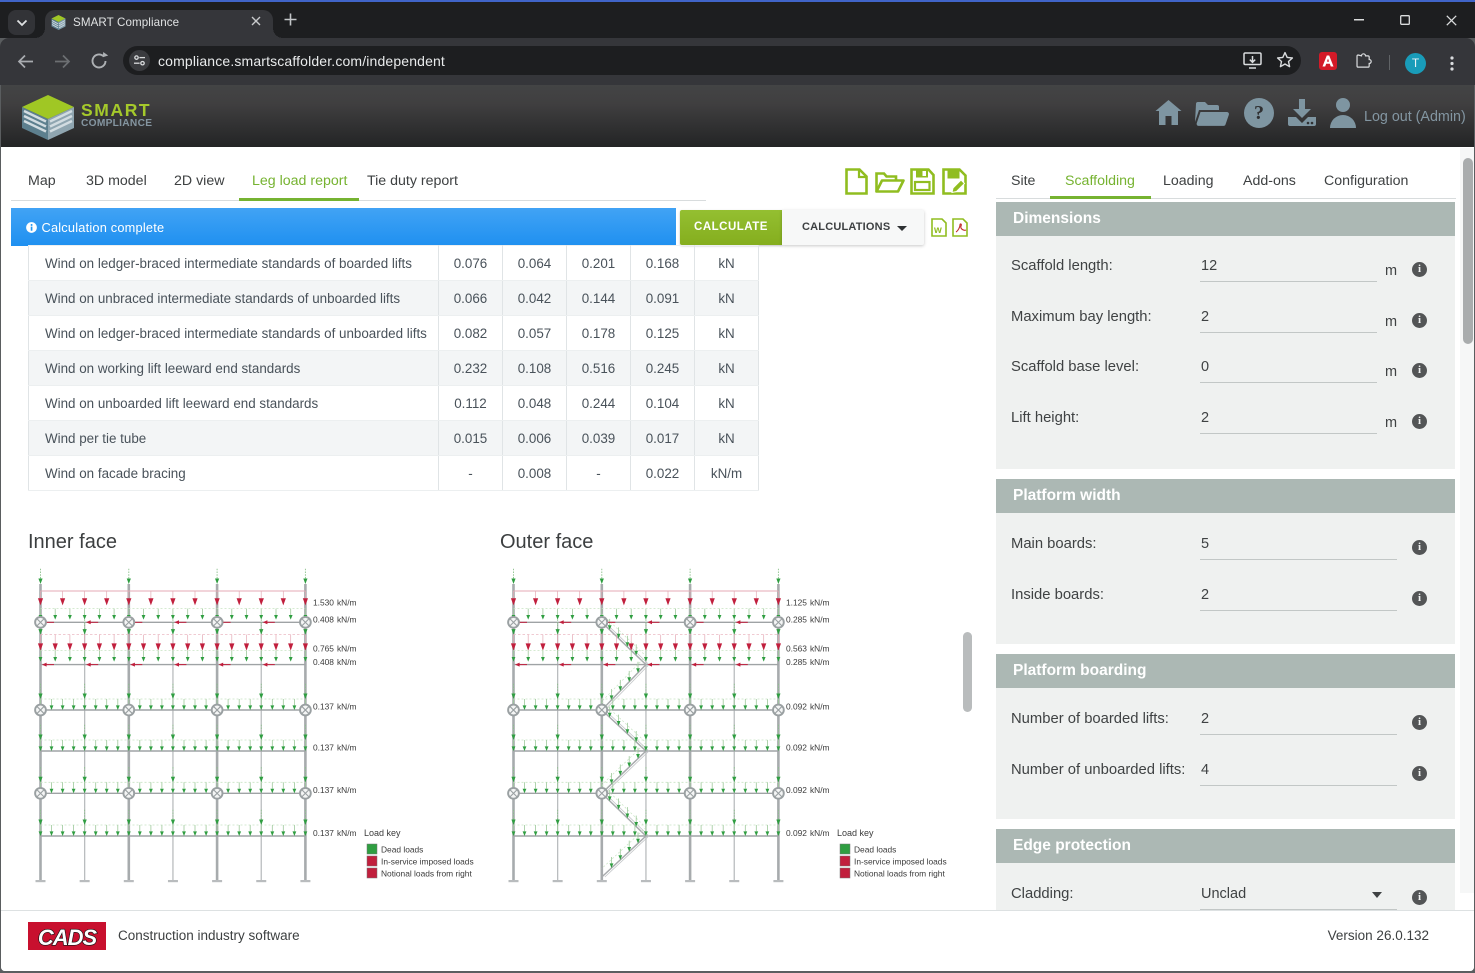 The width and height of the screenshot is (1475, 973). Describe the element at coordinates (335, 603) in the screenshot. I see `svg-text: 1.530 kN/m` at that location.